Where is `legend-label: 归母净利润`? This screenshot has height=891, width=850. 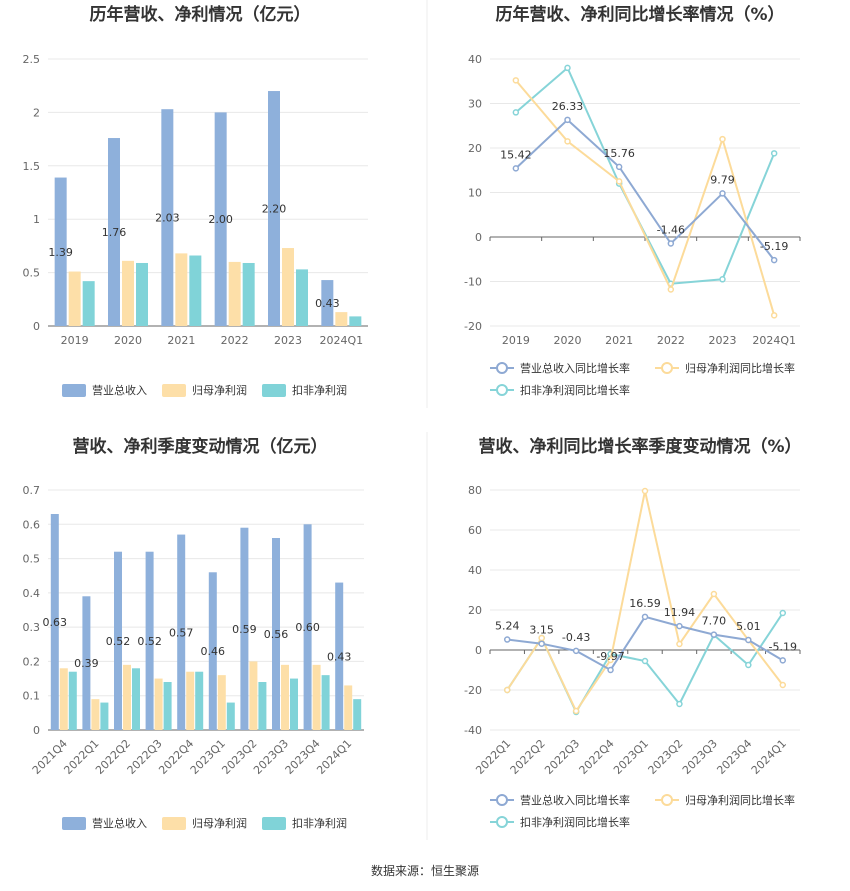 legend-label: 归母净利润 is located at coordinates (219, 823).